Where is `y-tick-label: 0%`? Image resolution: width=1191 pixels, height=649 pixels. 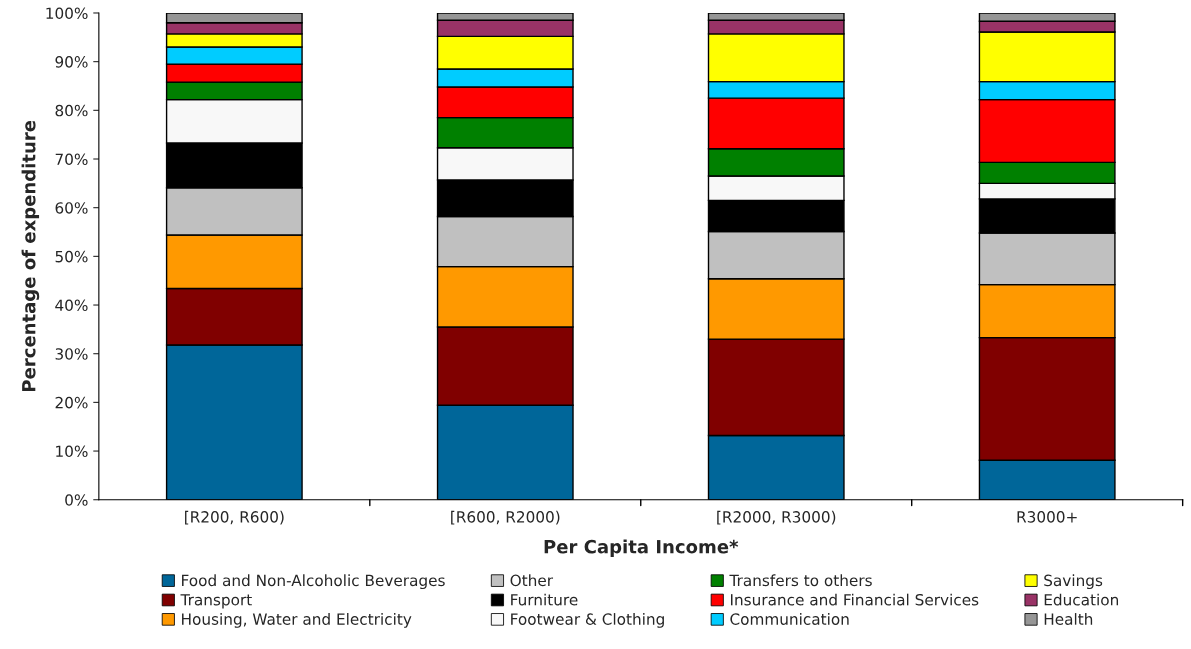 y-tick-label: 0% is located at coordinates (76, 500).